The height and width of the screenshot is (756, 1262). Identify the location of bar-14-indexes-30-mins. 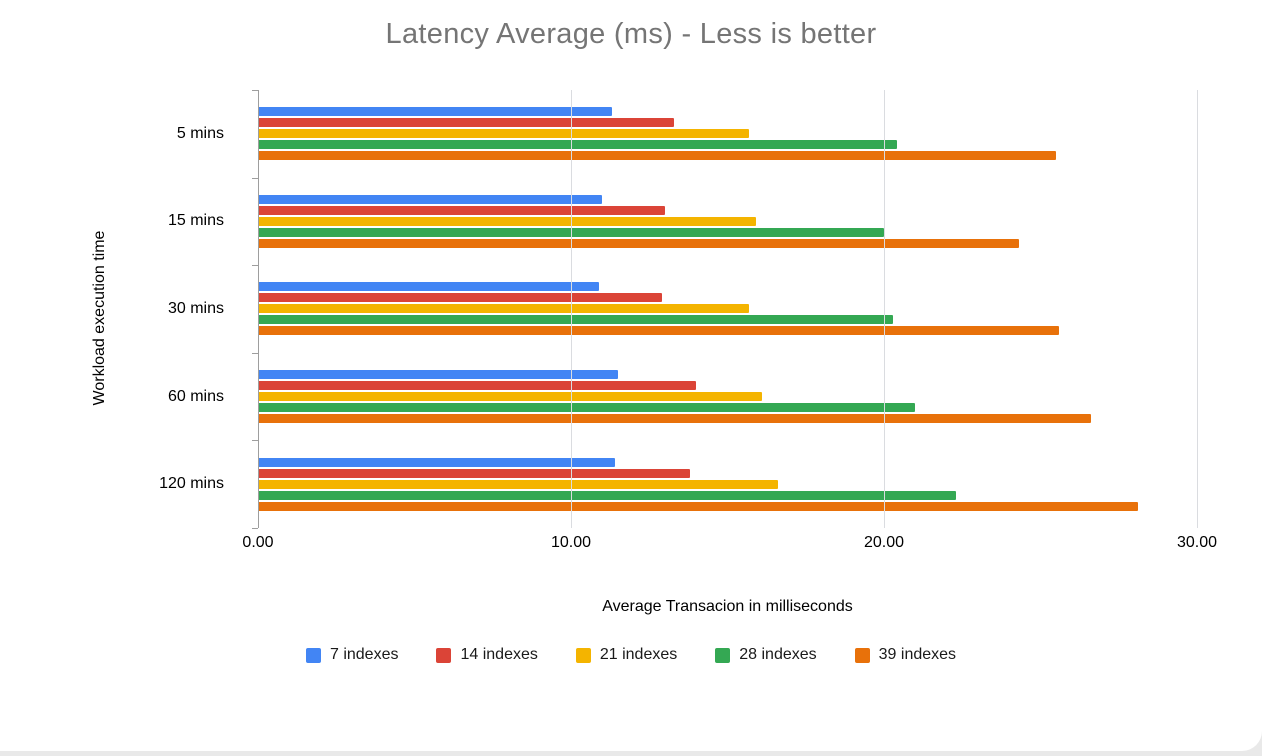
(460, 298).